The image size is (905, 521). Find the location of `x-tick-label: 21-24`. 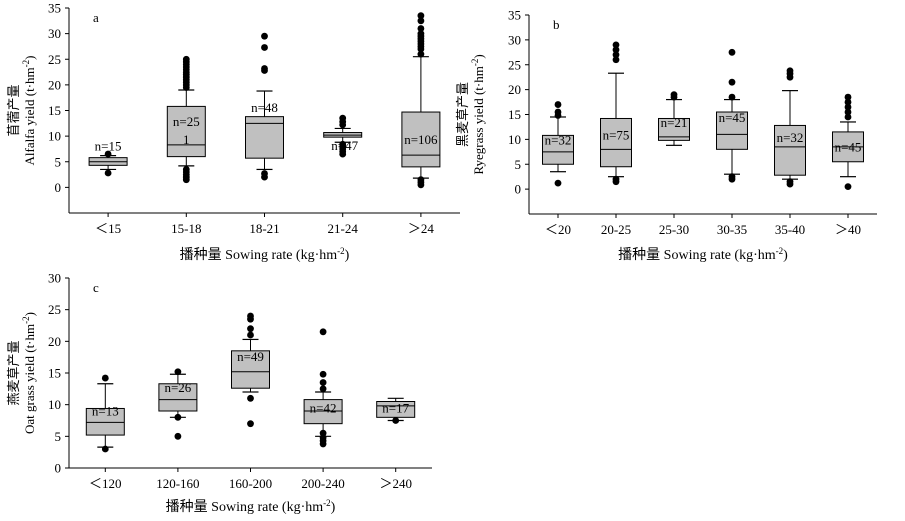

x-tick-label: 21-24 is located at coordinates (343, 228).